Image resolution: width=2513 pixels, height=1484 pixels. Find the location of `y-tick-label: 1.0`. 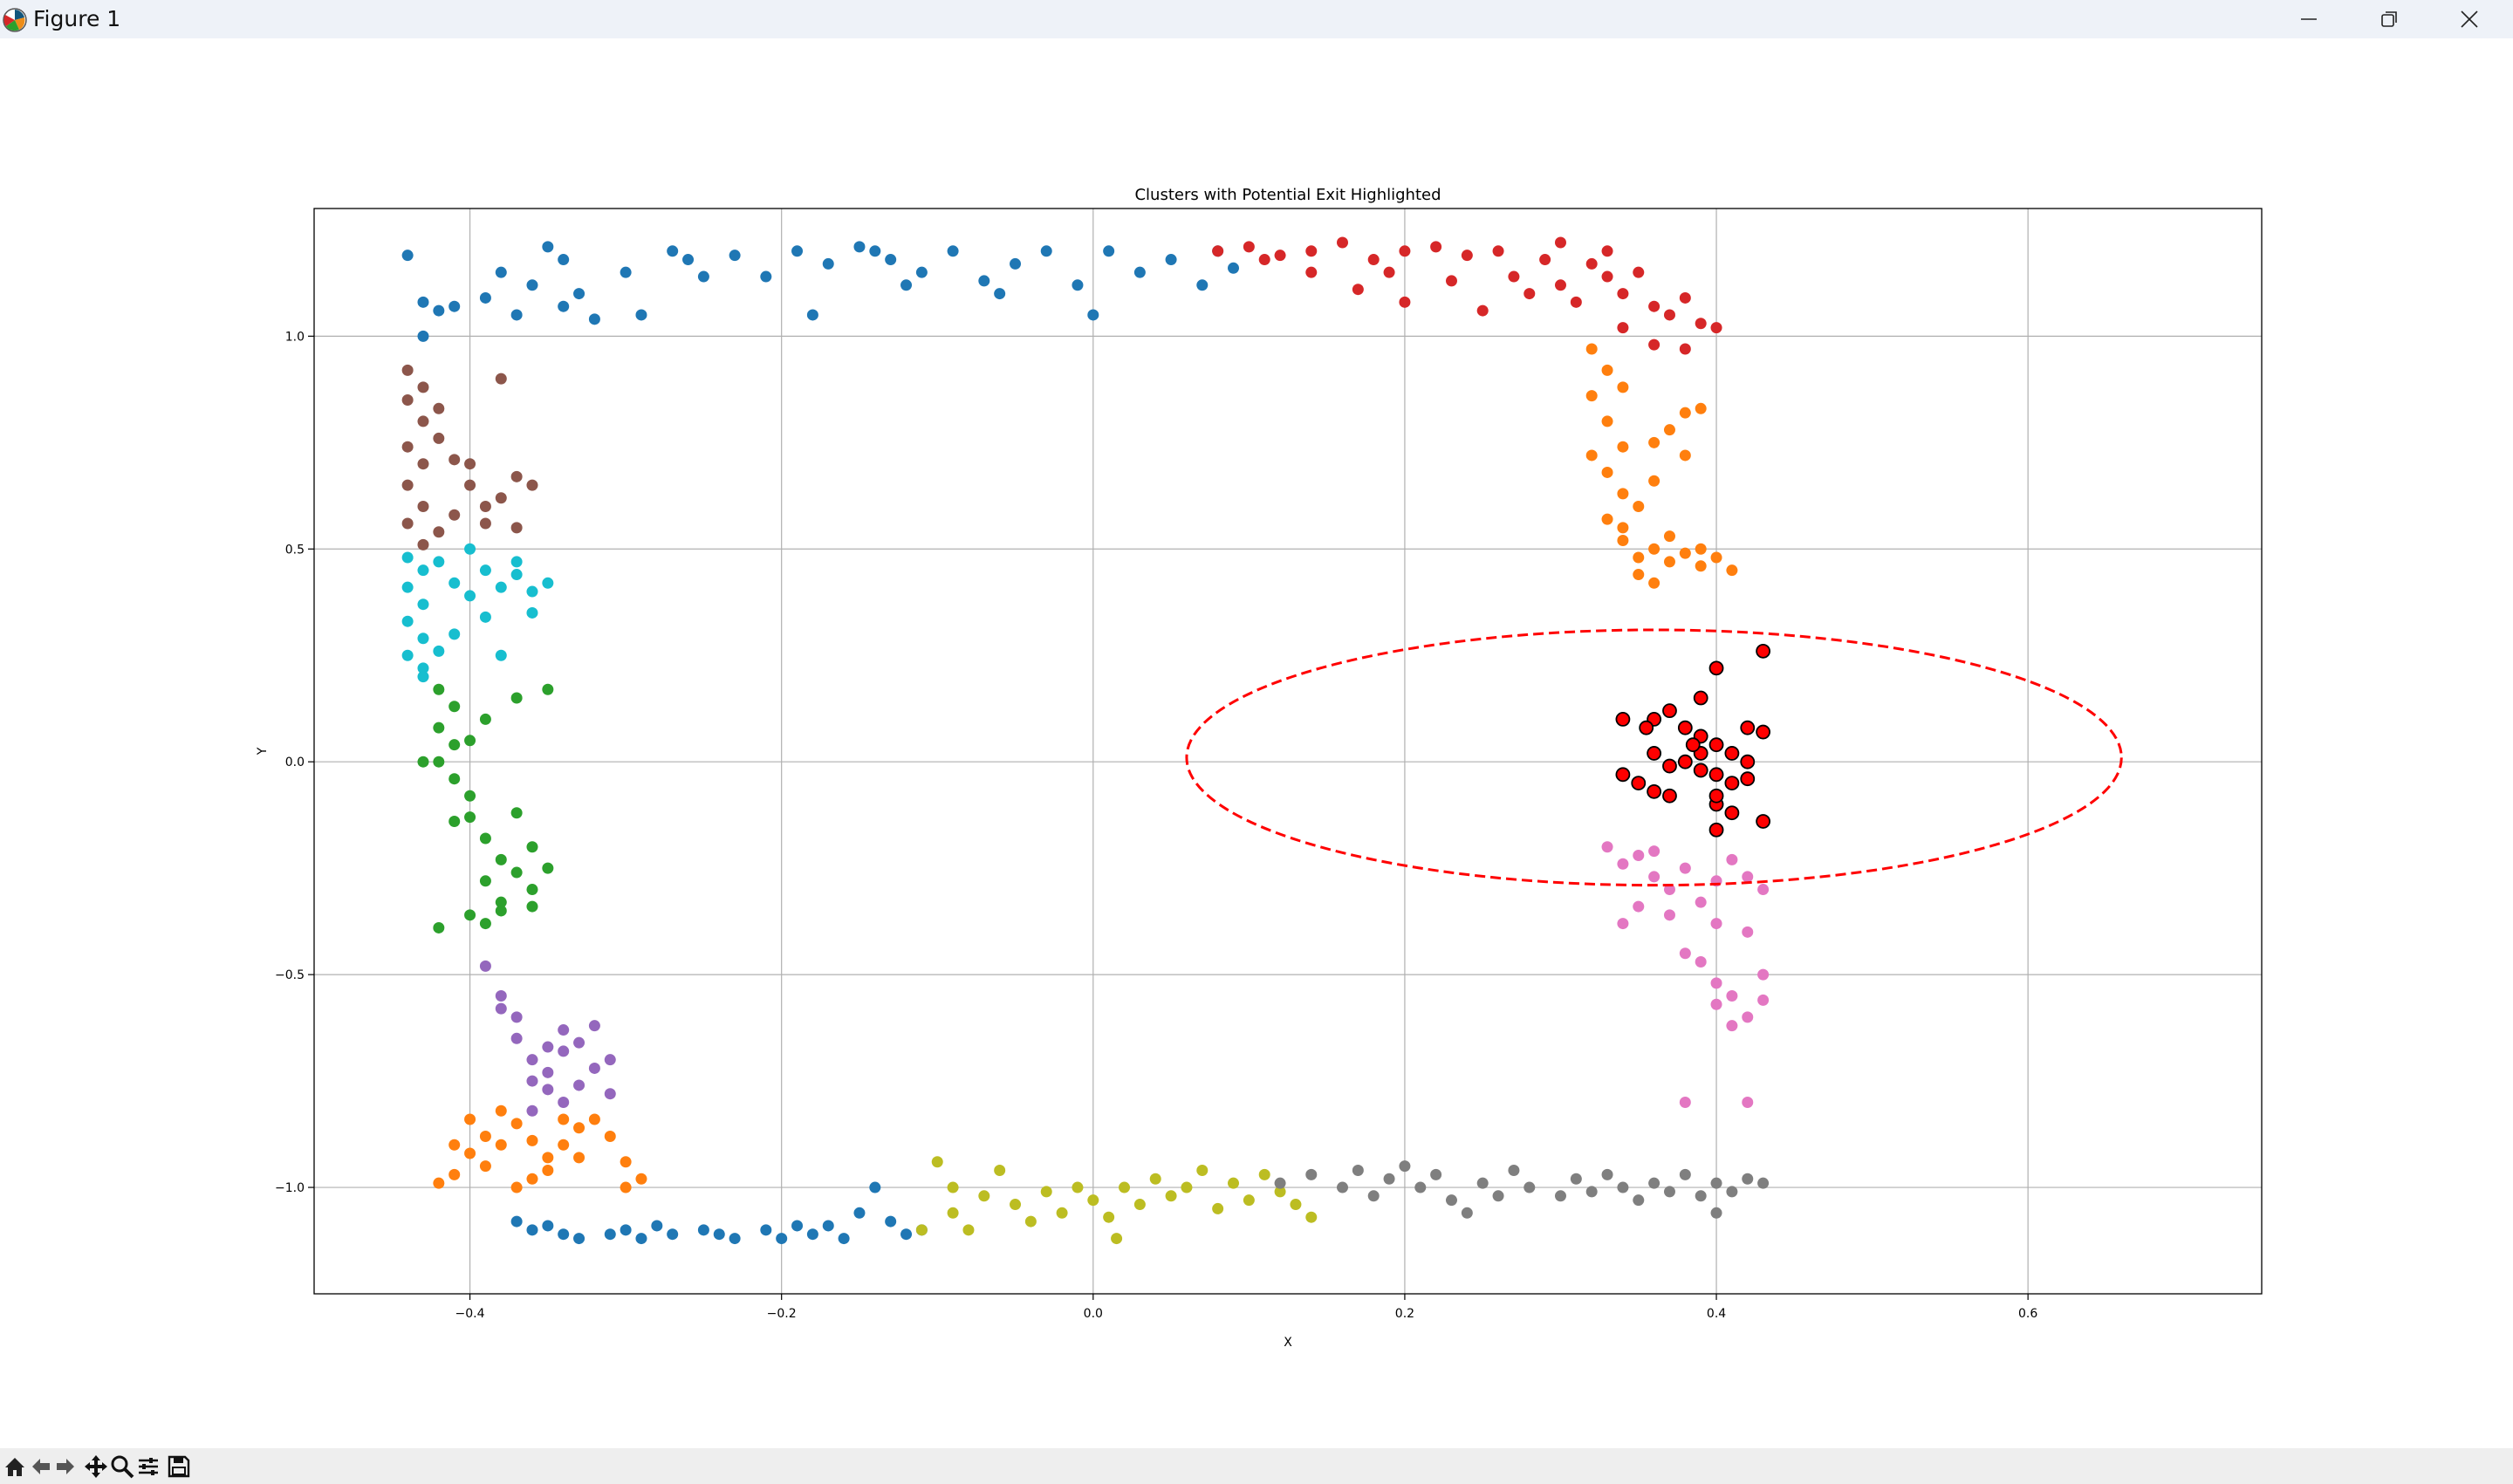

y-tick-label: 1.0 is located at coordinates (295, 337).